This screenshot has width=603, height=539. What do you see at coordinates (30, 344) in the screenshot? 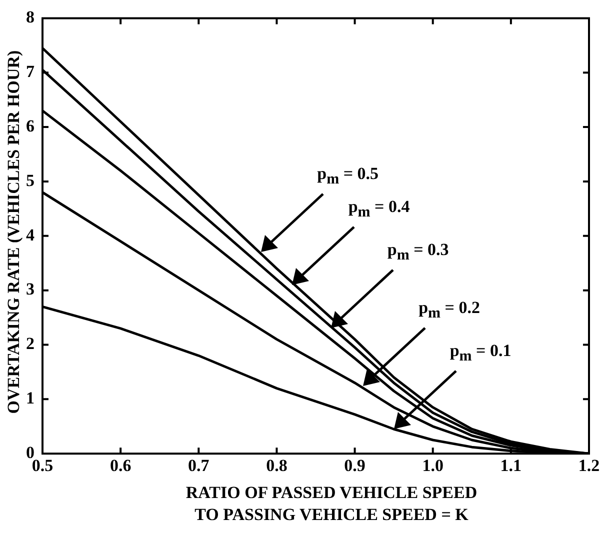
I see `y-tick-label: 2` at bounding box center [30, 344].